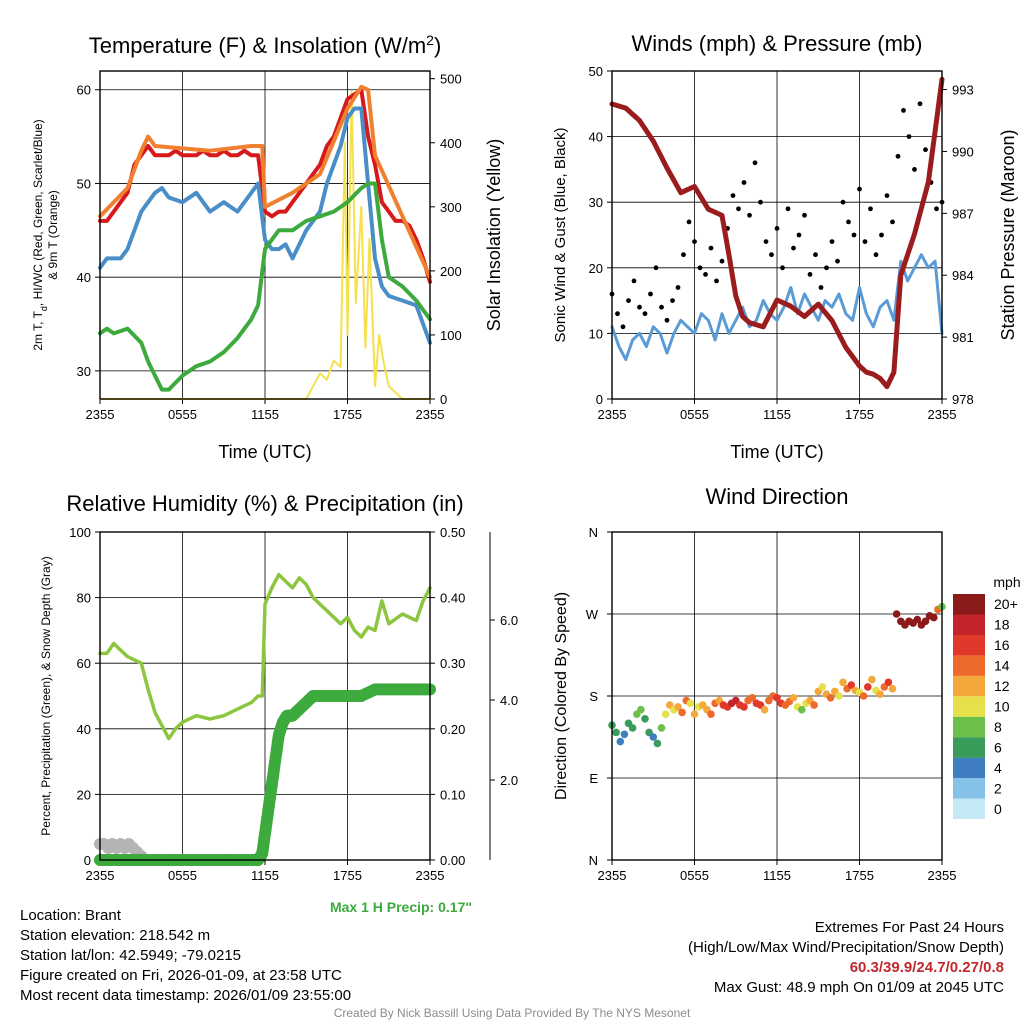 This screenshot has width=1024, height=1024. What do you see at coordinates (451, 143) in the screenshot?
I see `temp-ytick-right-label: 400` at bounding box center [451, 143].